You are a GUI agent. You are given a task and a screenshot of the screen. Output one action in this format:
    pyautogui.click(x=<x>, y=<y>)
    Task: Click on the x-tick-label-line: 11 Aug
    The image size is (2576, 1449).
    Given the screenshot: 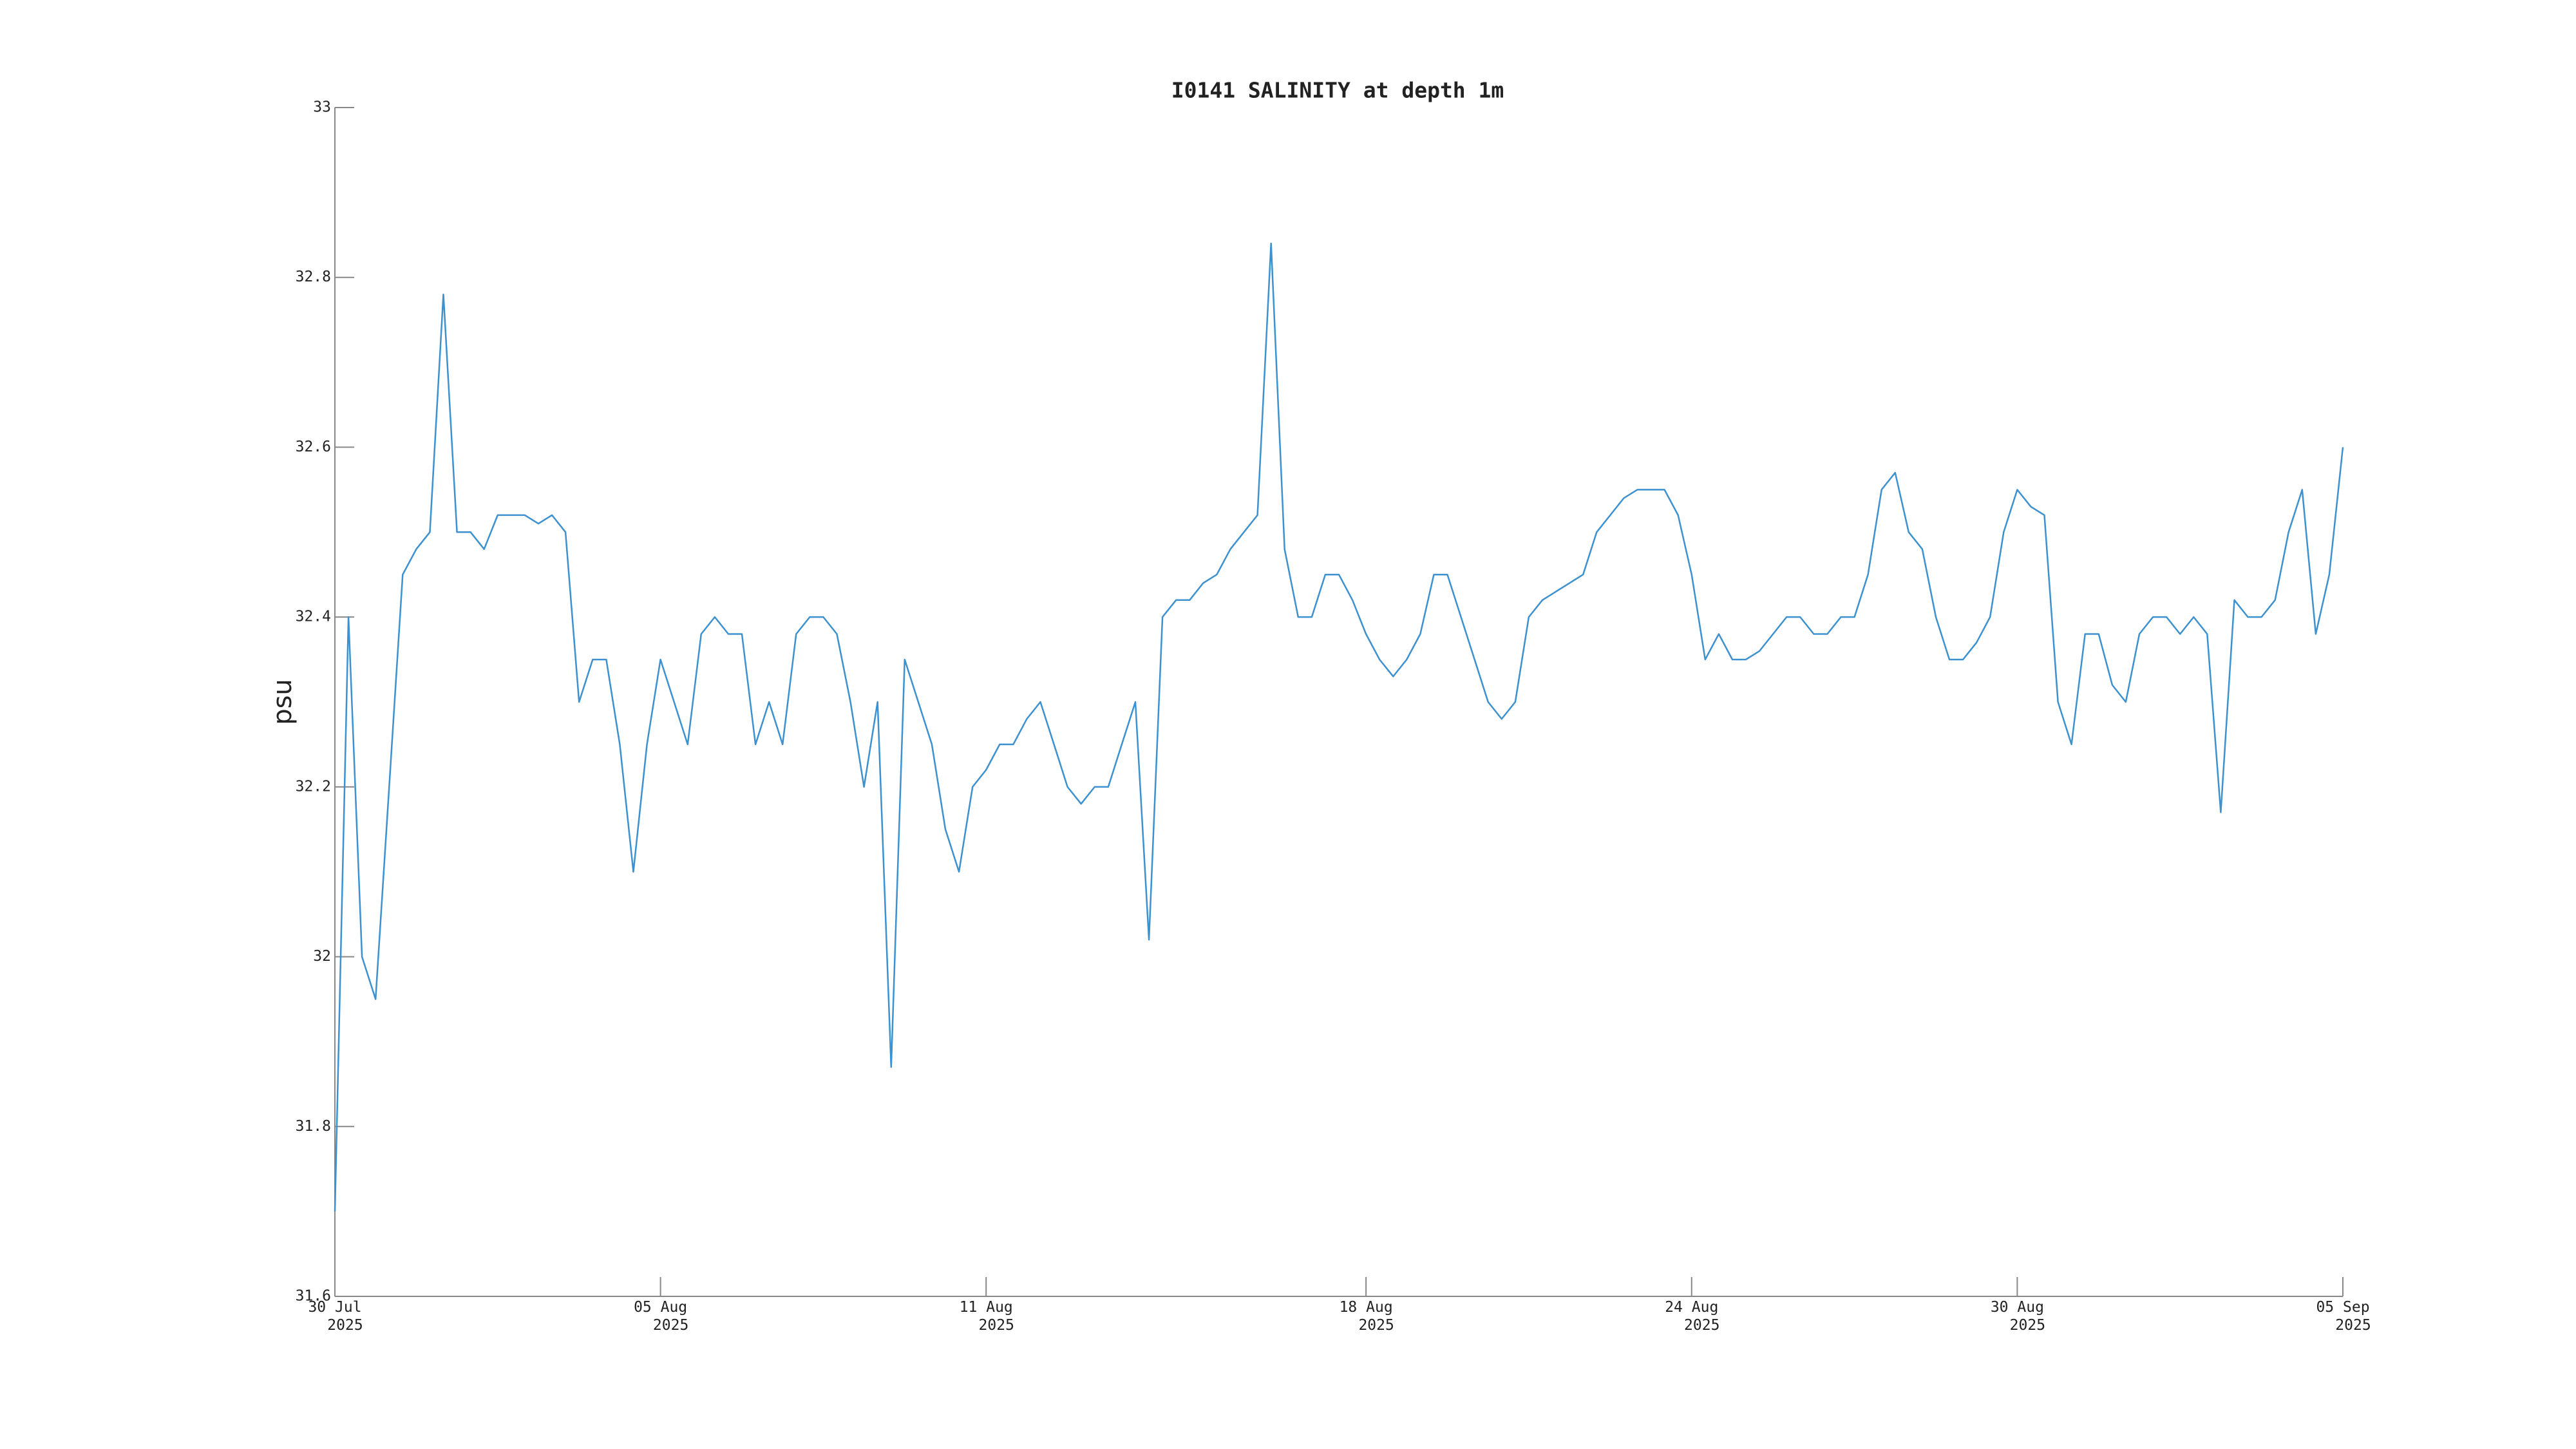 What is the action you would take?
    pyautogui.click(x=986, y=1307)
    